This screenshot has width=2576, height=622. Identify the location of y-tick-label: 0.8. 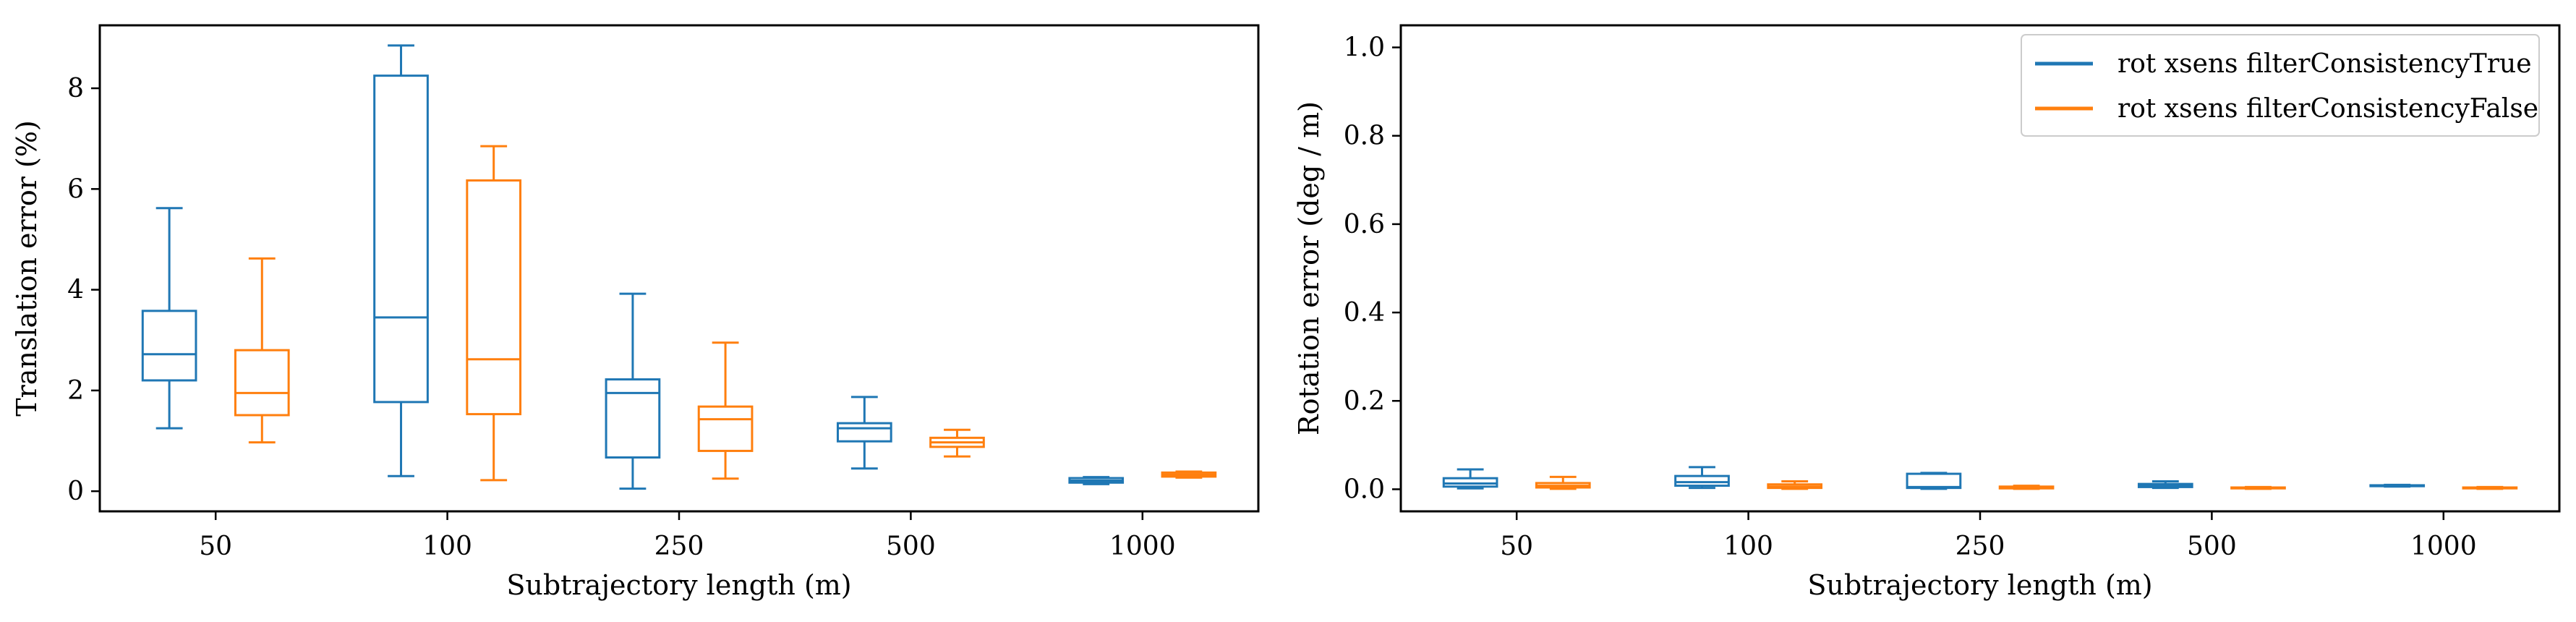
(1364, 136).